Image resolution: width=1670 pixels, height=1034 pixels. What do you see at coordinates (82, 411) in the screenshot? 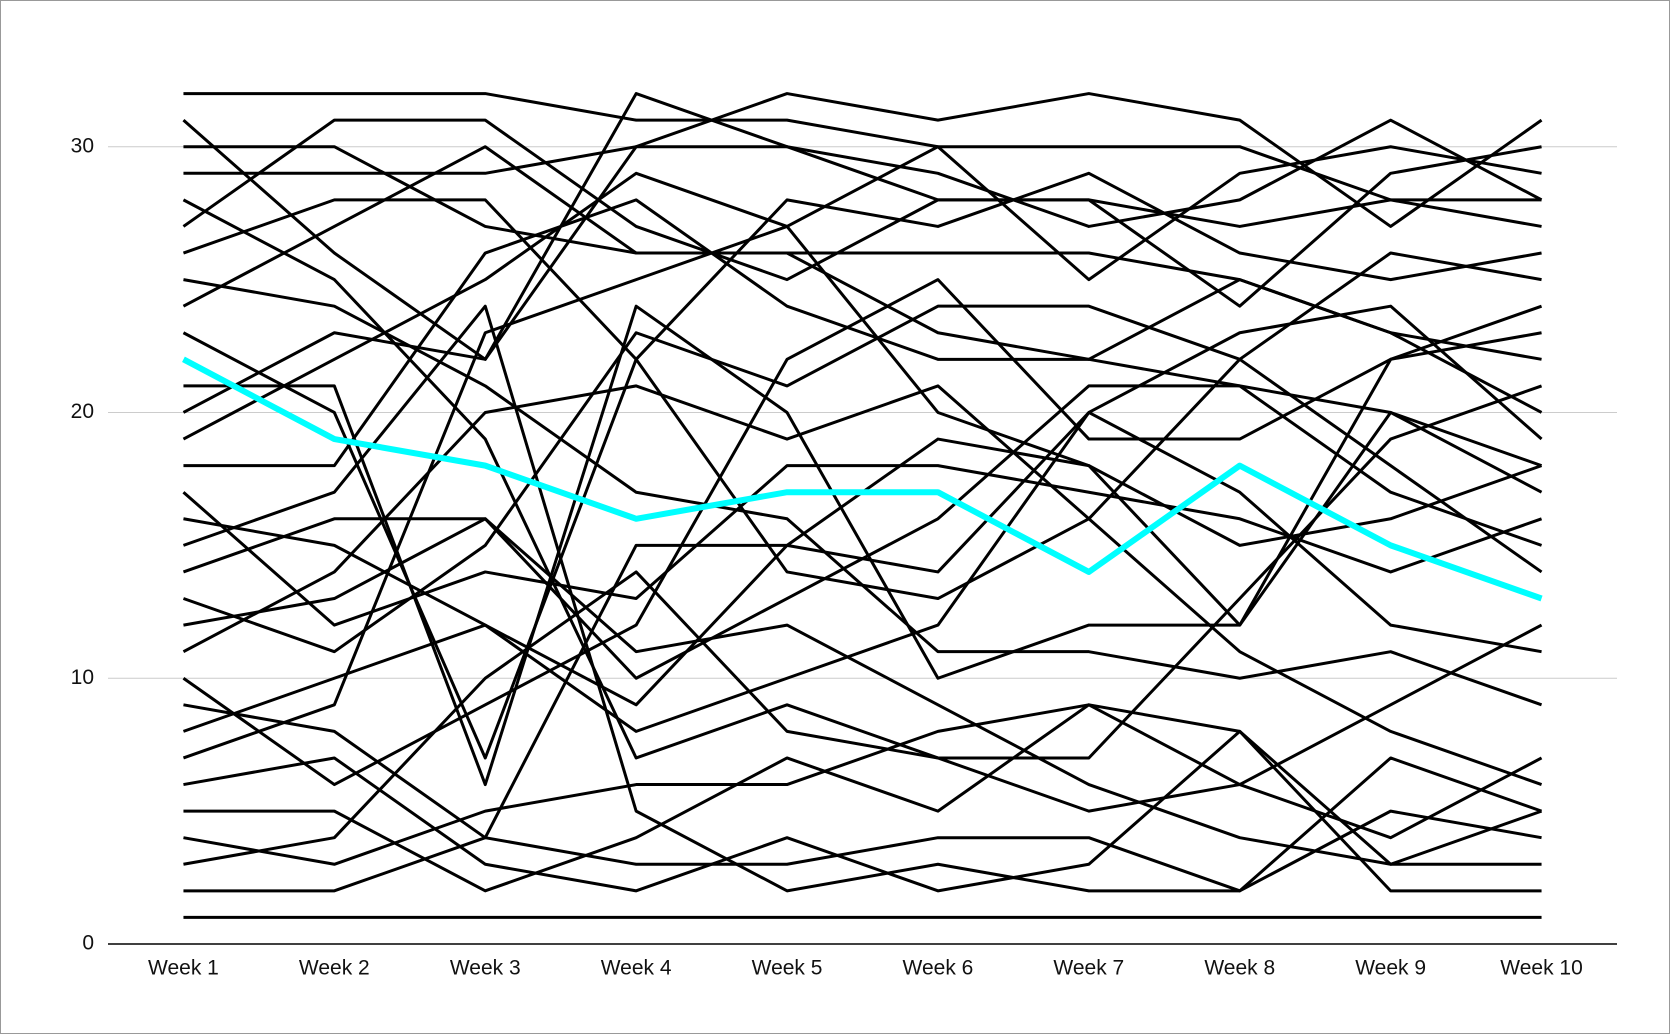
I see `y-tick-label: 20` at bounding box center [82, 411].